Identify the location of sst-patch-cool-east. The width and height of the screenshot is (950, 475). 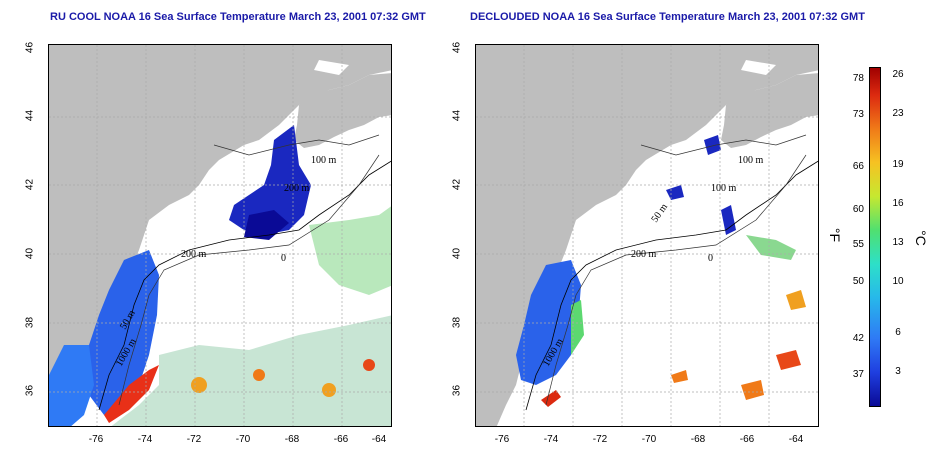
(771, 247).